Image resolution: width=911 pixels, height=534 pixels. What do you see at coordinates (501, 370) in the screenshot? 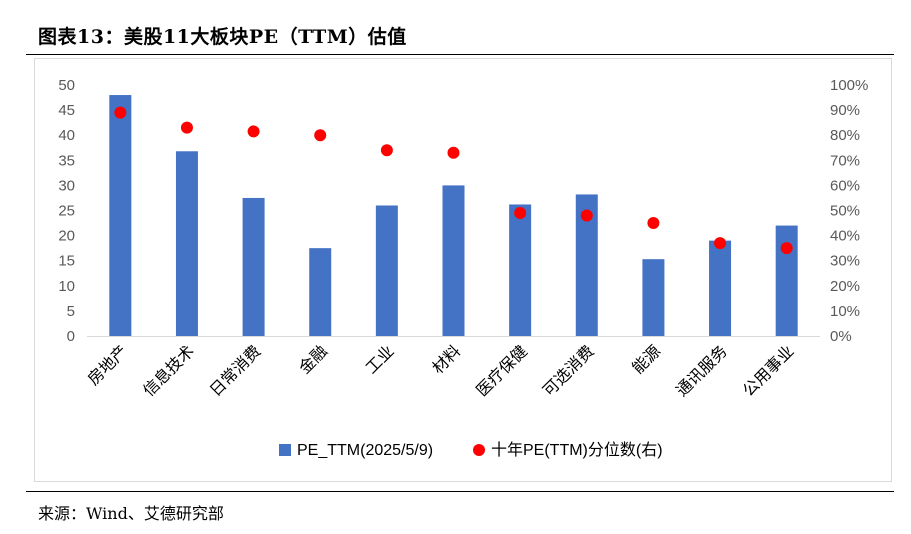
I see `x-category-label: 医疗保健` at bounding box center [501, 370].